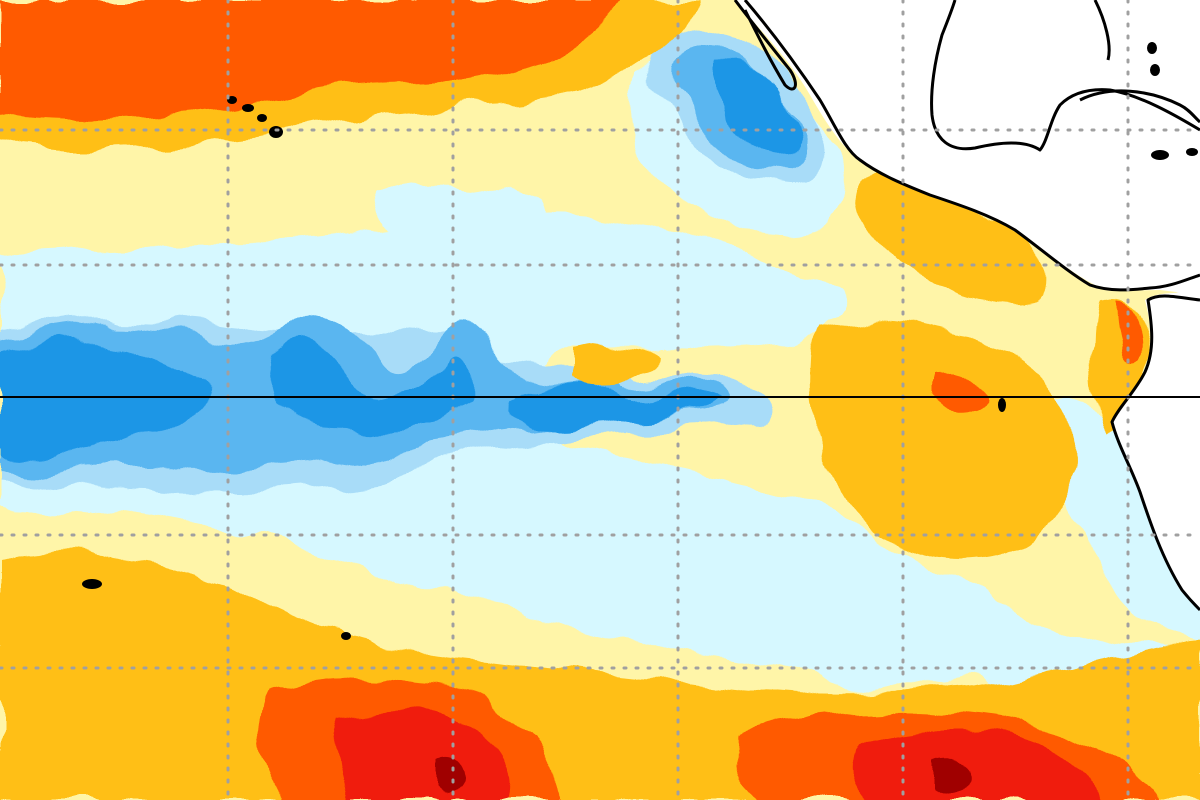  I want to click on coast-florida, so click(1102, 30).